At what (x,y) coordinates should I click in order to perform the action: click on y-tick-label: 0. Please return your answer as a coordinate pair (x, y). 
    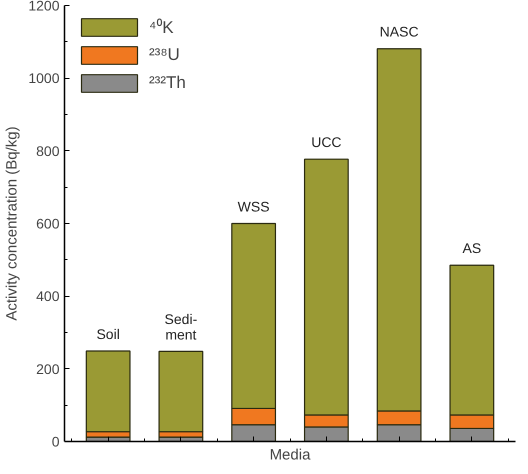
    Looking at the image, I should click on (56, 442).